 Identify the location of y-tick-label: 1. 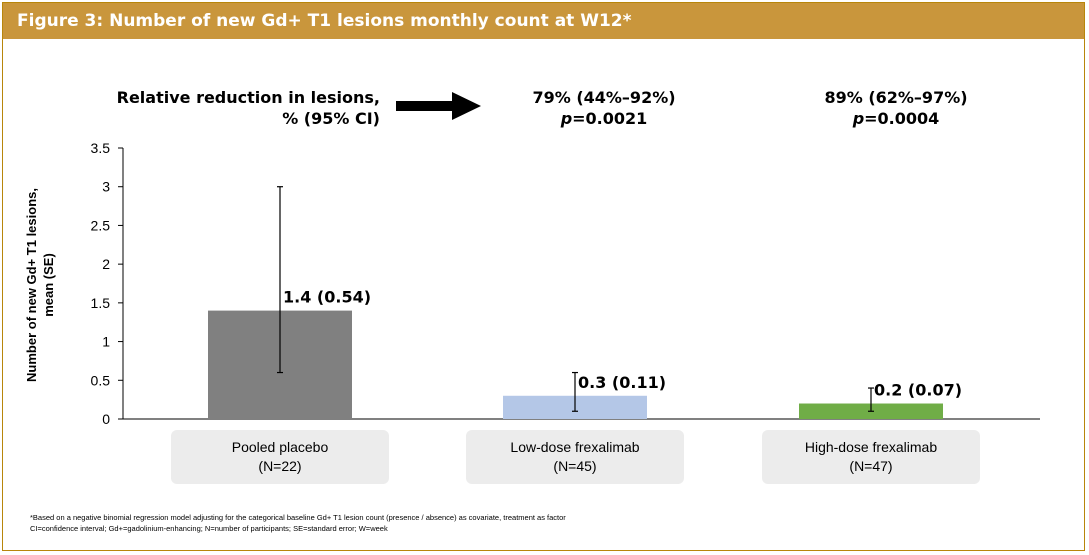
(106, 342).